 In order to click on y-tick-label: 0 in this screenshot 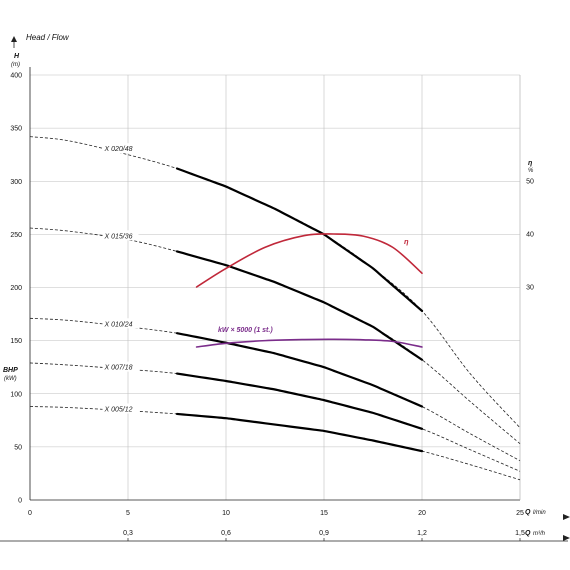, I will do `click(20, 501)`.